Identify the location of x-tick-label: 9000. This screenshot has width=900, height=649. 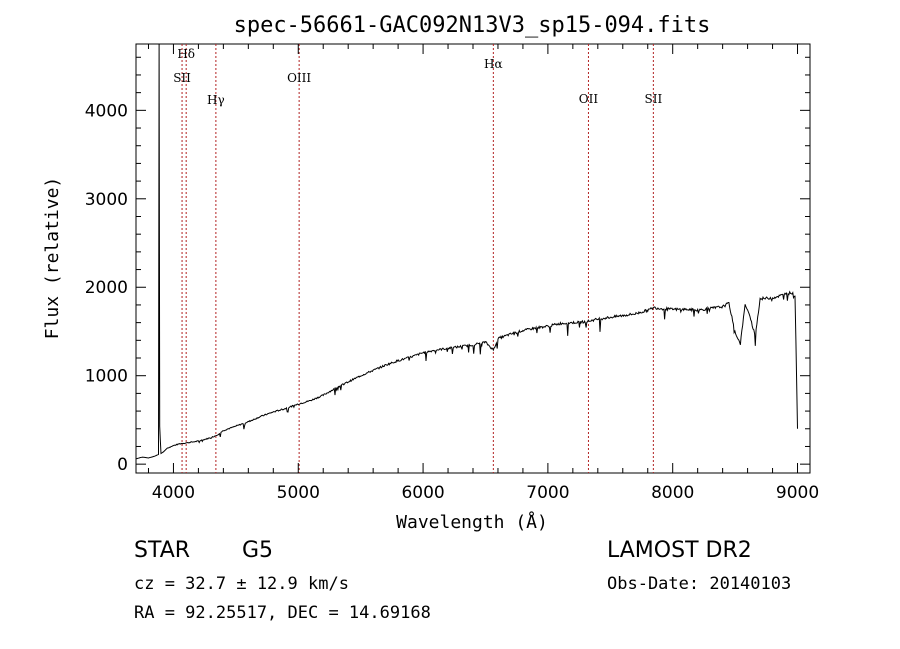
(797, 493).